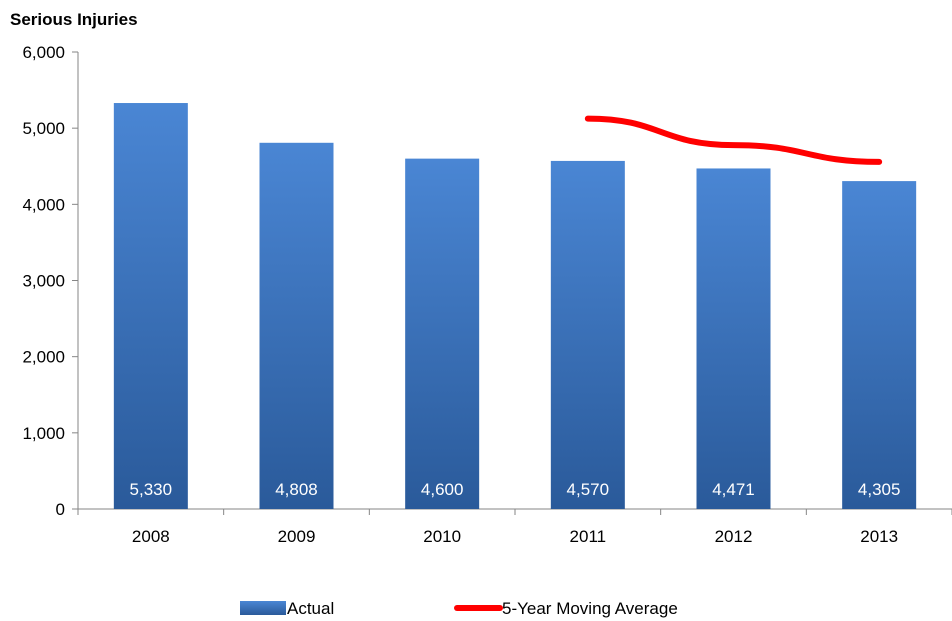 The image size is (952, 621). I want to click on bar-data-label: 4,471, so click(733, 489).